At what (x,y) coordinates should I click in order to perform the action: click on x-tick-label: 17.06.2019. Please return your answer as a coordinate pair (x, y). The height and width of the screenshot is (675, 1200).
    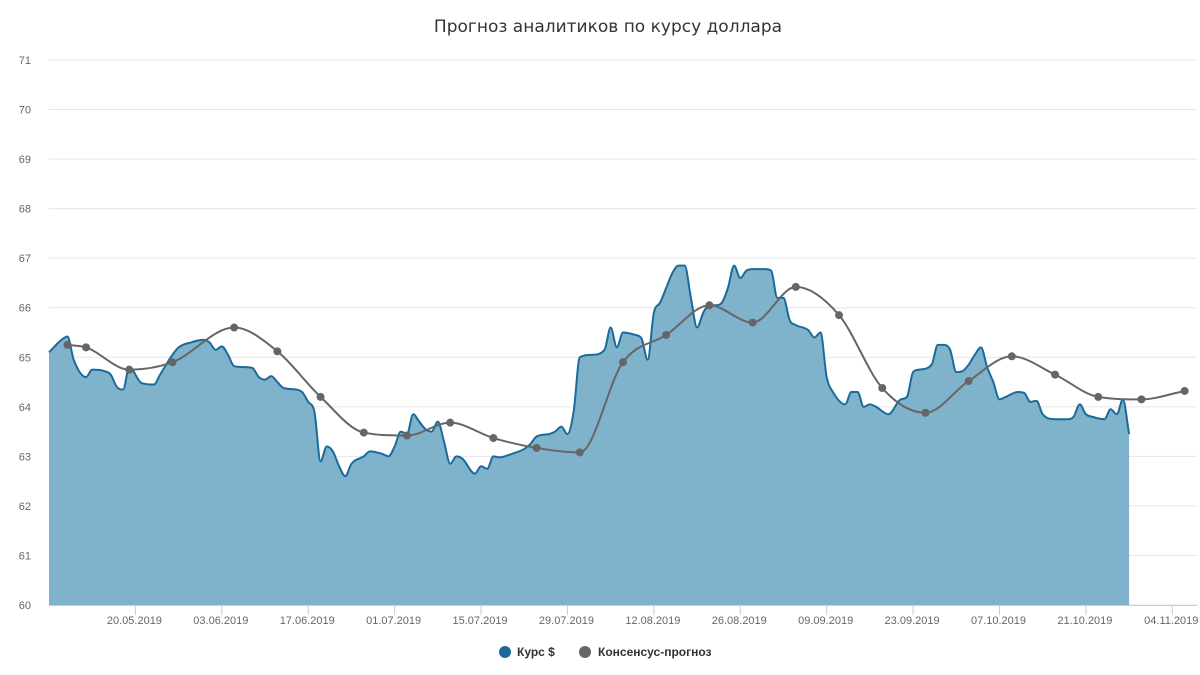
    Looking at the image, I should click on (307, 621).